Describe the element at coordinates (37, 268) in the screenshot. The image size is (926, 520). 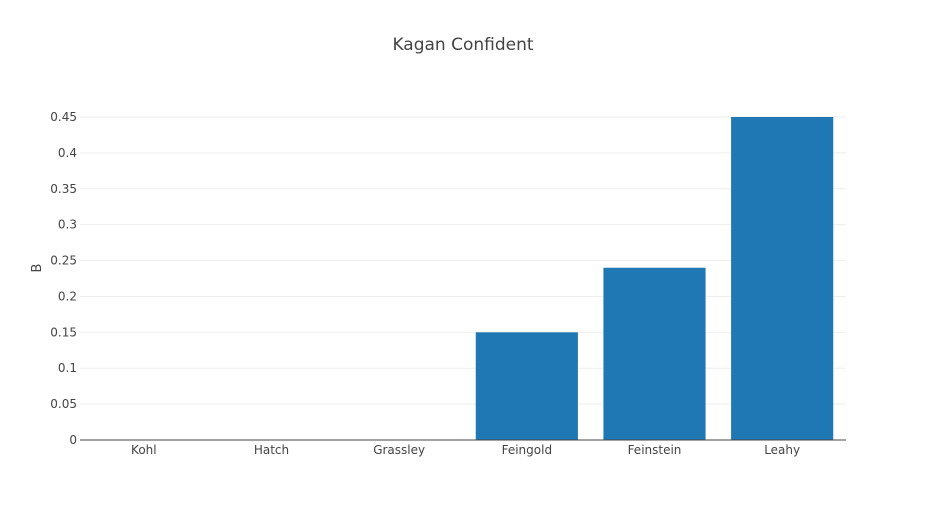
I see `y-axis-label: B` at that location.